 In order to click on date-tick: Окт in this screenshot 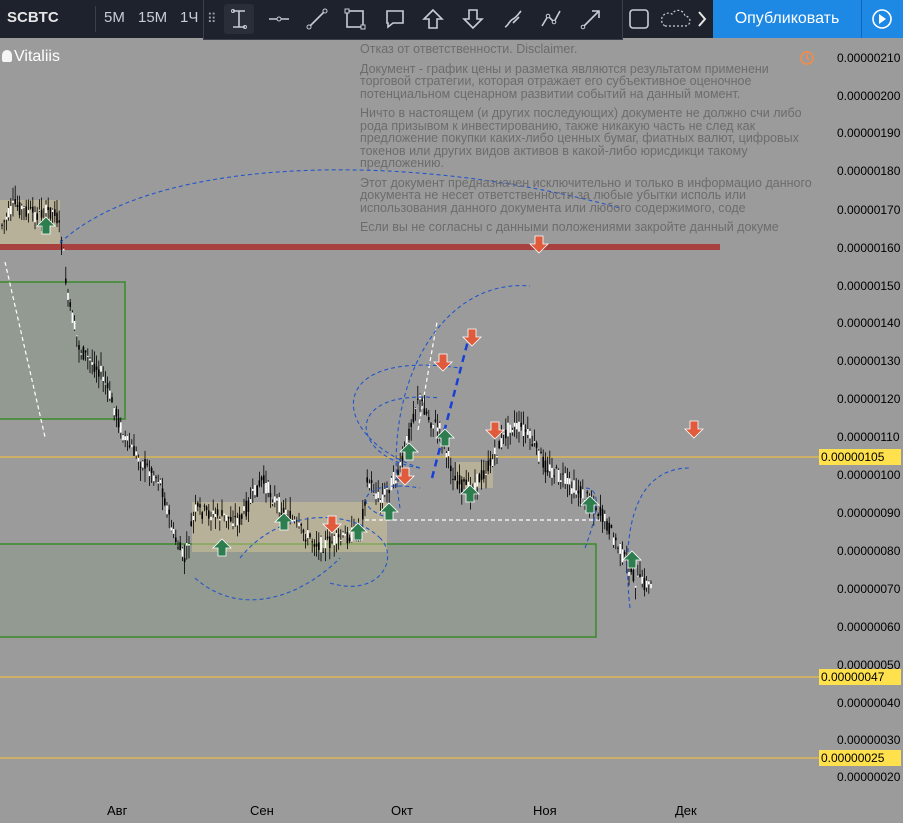, I will do `click(402, 810)`.